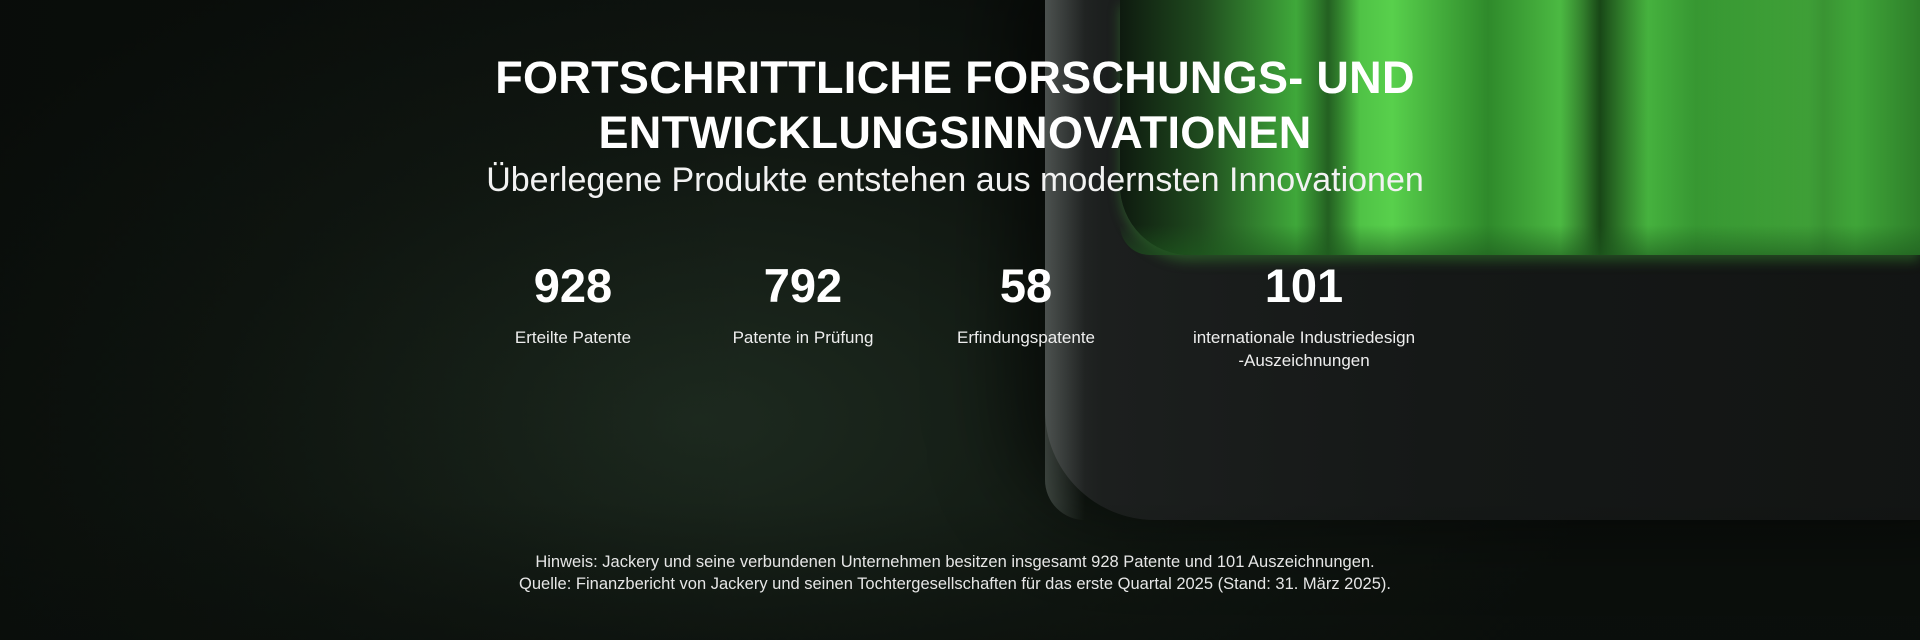 The width and height of the screenshot is (1920, 640). I want to click on stat-label: Erfindungspatente, so click(1026, 337).